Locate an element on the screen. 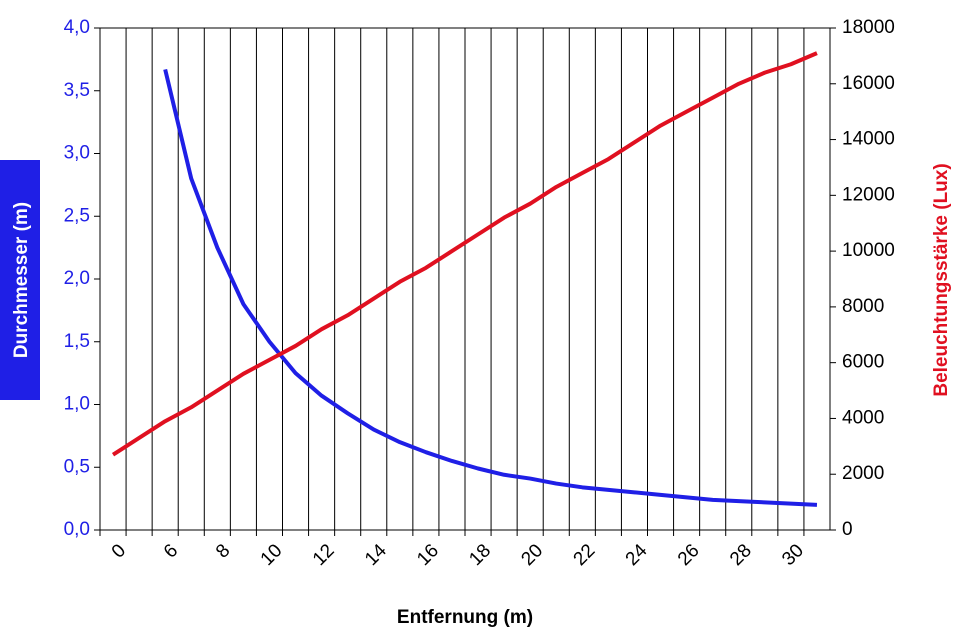 Image resolution: width=960 pixels, height=642 pixels. y2-tick-label: 10000 is located at coordinates (868, 250).